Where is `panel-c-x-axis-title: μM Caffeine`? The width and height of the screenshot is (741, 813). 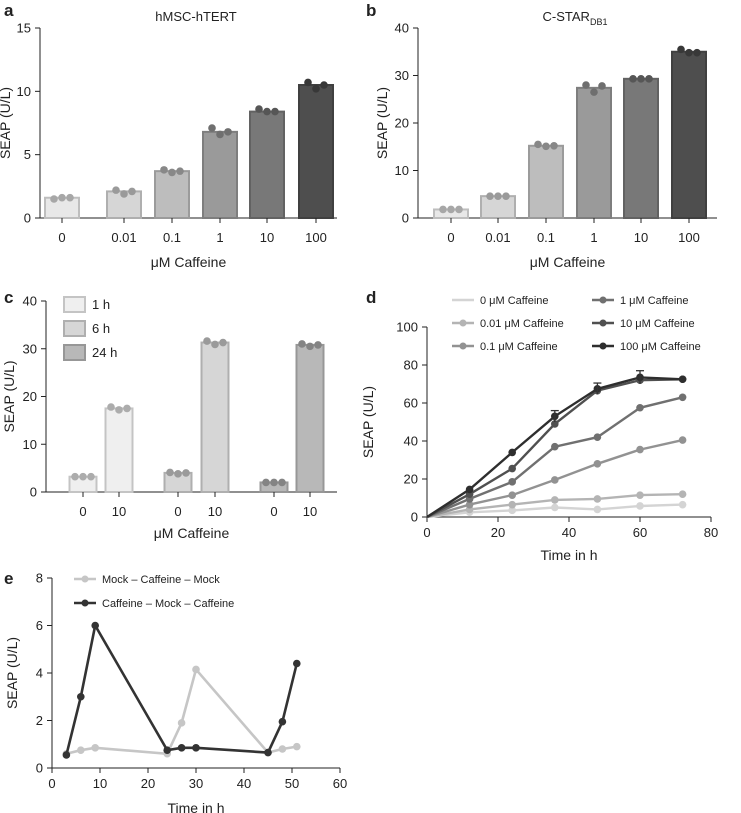 panel-c-x-axis-title: μM Caffeine is located at coordinates (192, 533).